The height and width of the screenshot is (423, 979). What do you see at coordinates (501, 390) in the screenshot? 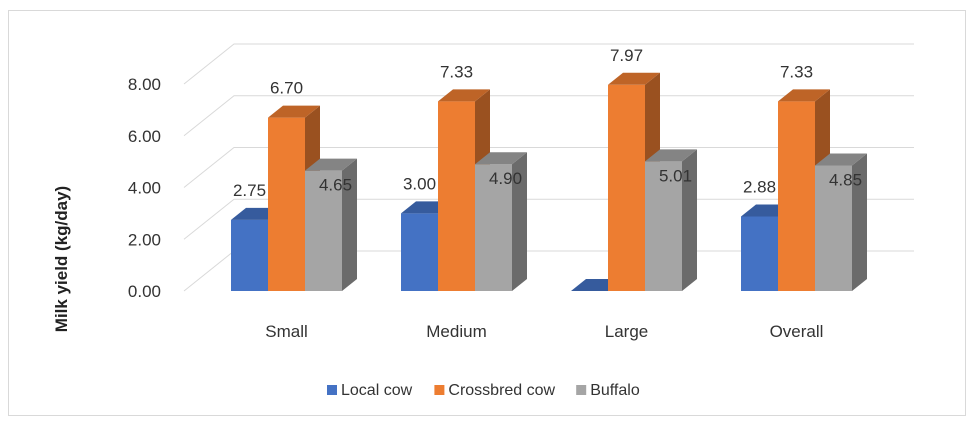
I see `legend-label: Crossbred cow` at bounding box center [501, 390].